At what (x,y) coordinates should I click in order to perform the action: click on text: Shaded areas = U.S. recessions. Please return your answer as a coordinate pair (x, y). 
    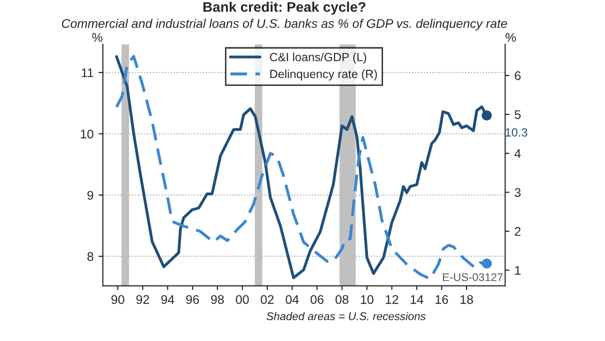
    Looking at the image, I should click on (346, 316).